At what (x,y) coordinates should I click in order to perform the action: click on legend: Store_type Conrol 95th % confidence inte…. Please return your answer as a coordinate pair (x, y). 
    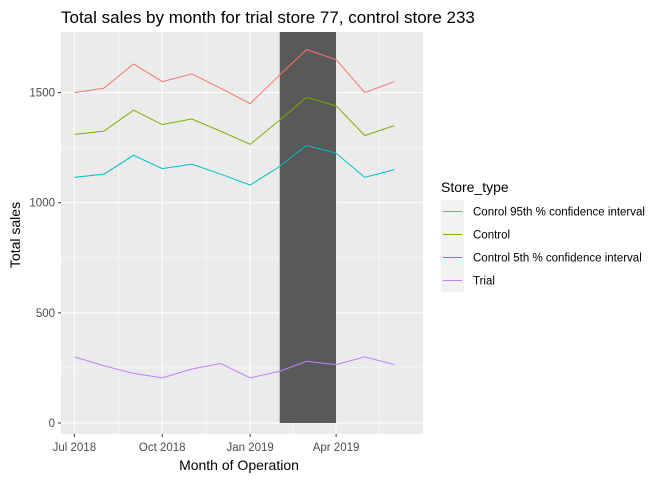
    Looking at the image, I should click on (543, 235).